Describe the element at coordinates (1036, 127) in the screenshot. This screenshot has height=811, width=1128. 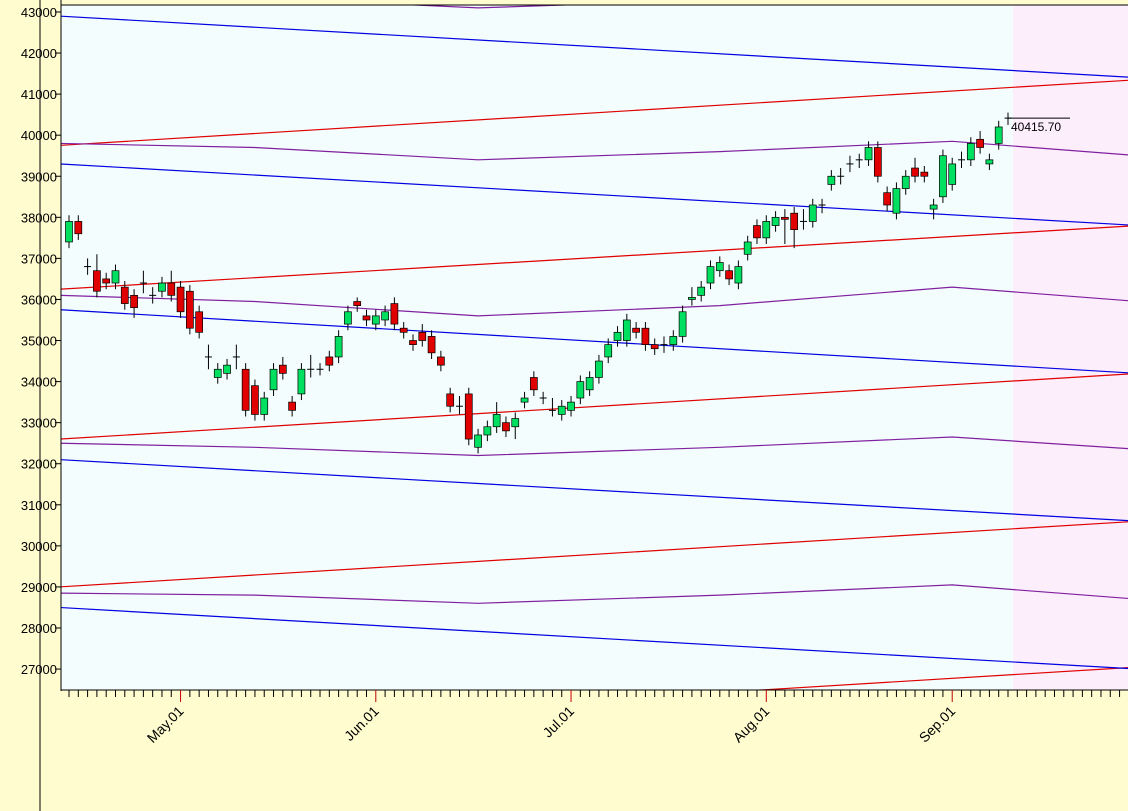
I see `last-price-label: 40415.70` at that location.